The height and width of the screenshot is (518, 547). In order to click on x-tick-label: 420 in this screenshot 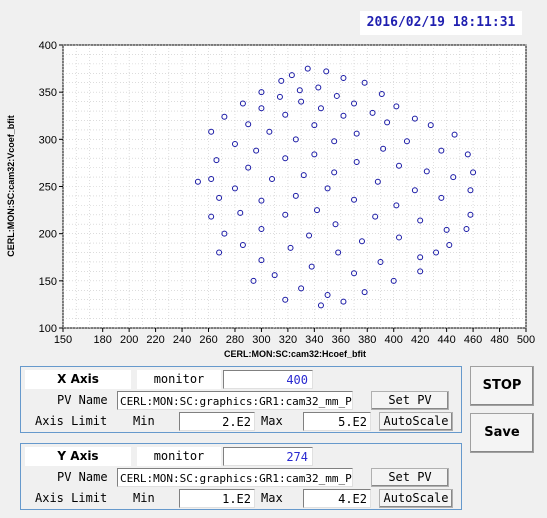, I will do `click(420, 340)`.